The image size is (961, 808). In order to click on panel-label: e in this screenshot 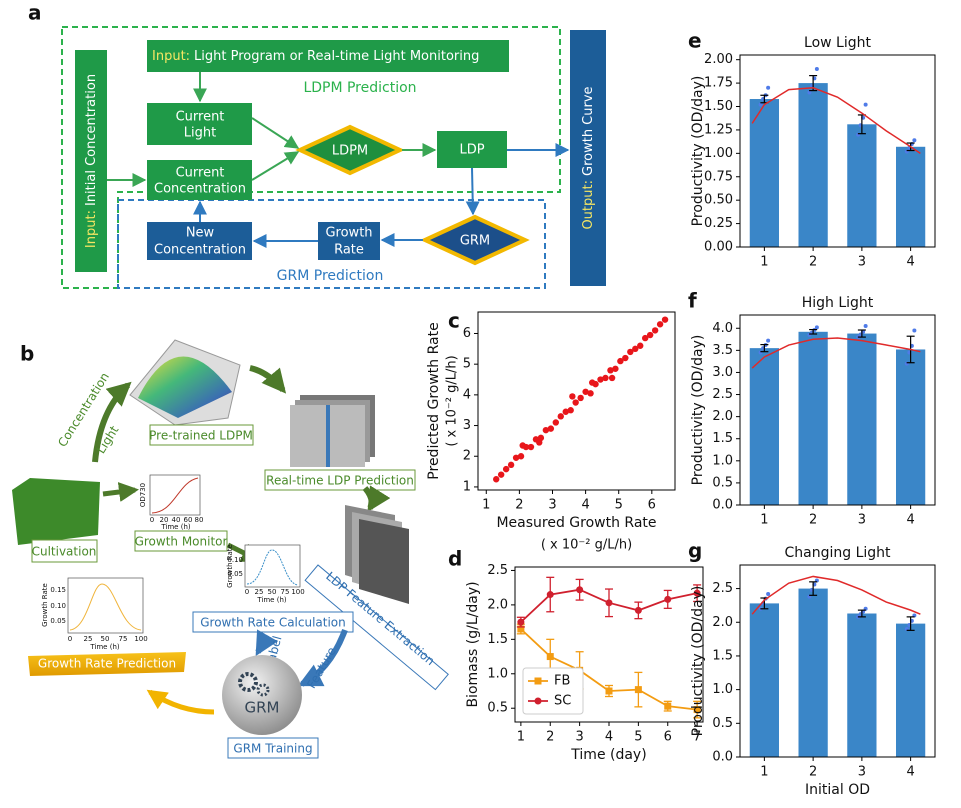, I will do `click(695, 41)`.